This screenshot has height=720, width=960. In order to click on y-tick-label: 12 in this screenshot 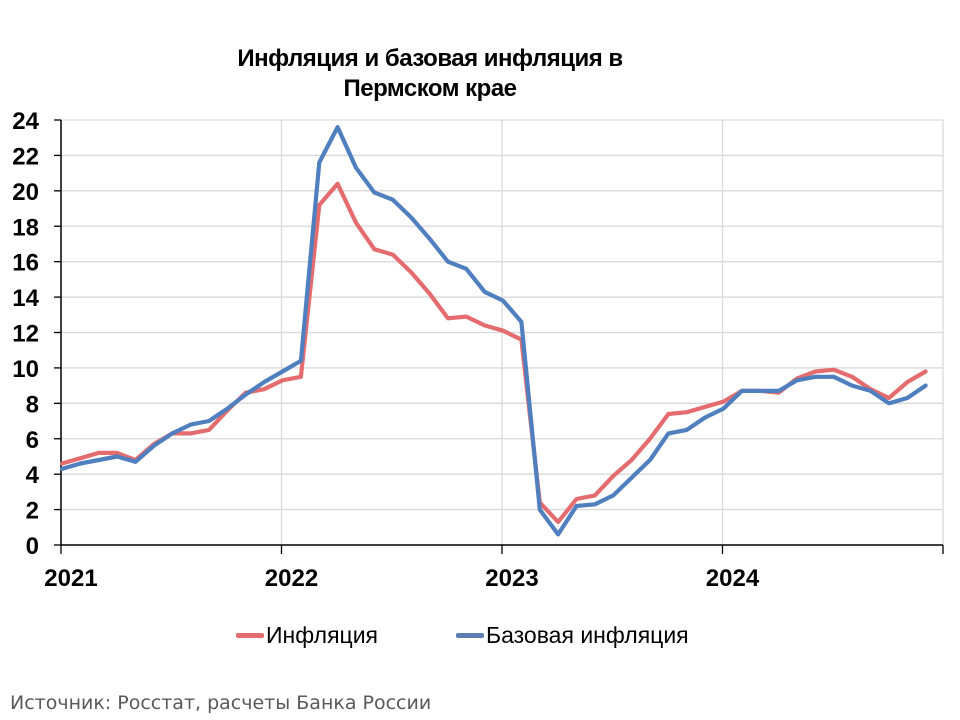, I will do `click(25, 334)`.